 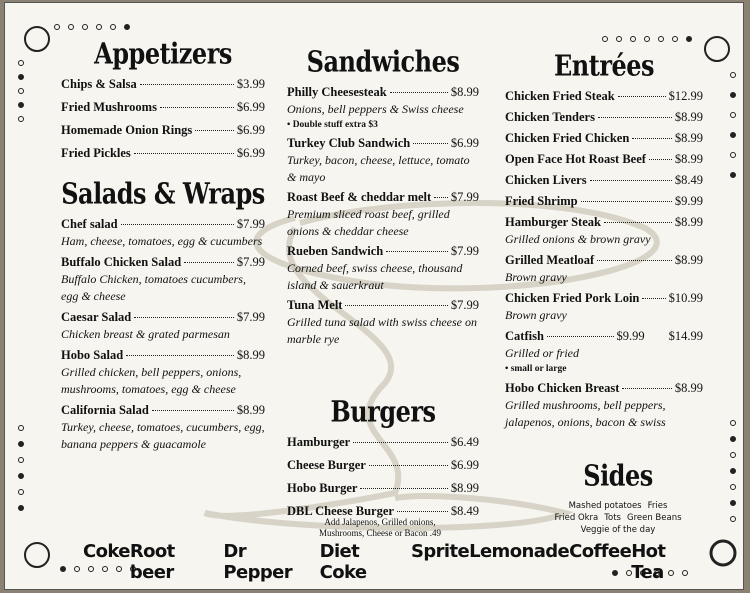 I want to click on item-name: Chips & Salsa, so click(x=99, y=84).